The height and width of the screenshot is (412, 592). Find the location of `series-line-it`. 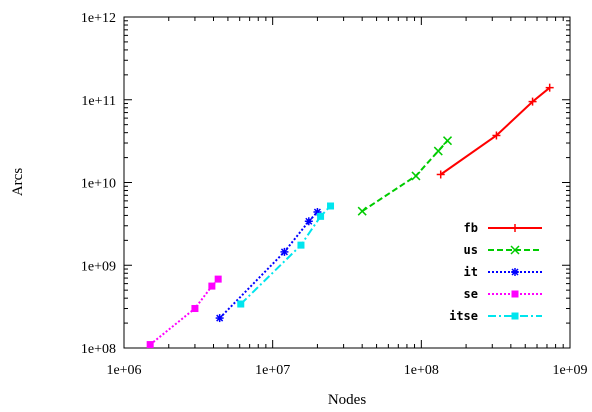

series-line-it is located at coordinates (268, 265).